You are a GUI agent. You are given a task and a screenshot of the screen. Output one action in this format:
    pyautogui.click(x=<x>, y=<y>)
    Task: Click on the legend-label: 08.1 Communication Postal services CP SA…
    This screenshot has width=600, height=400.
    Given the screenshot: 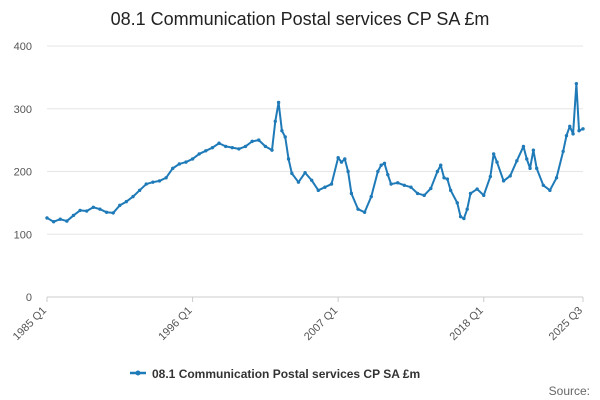 What is the action you would take?
    pyautogui.click(x=286, y=374)
    